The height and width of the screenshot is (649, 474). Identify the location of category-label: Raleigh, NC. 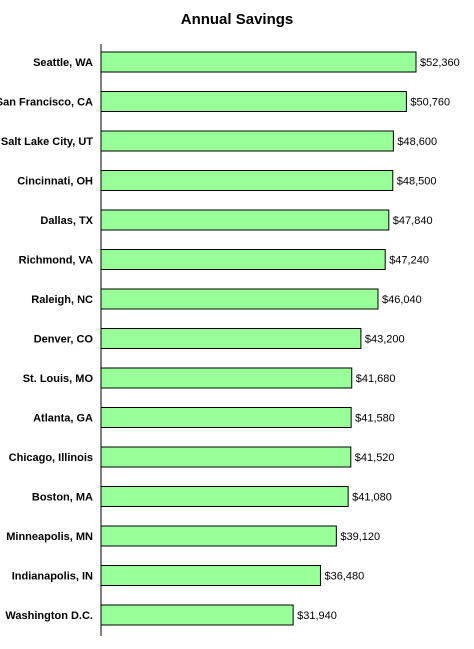
(62, 300).